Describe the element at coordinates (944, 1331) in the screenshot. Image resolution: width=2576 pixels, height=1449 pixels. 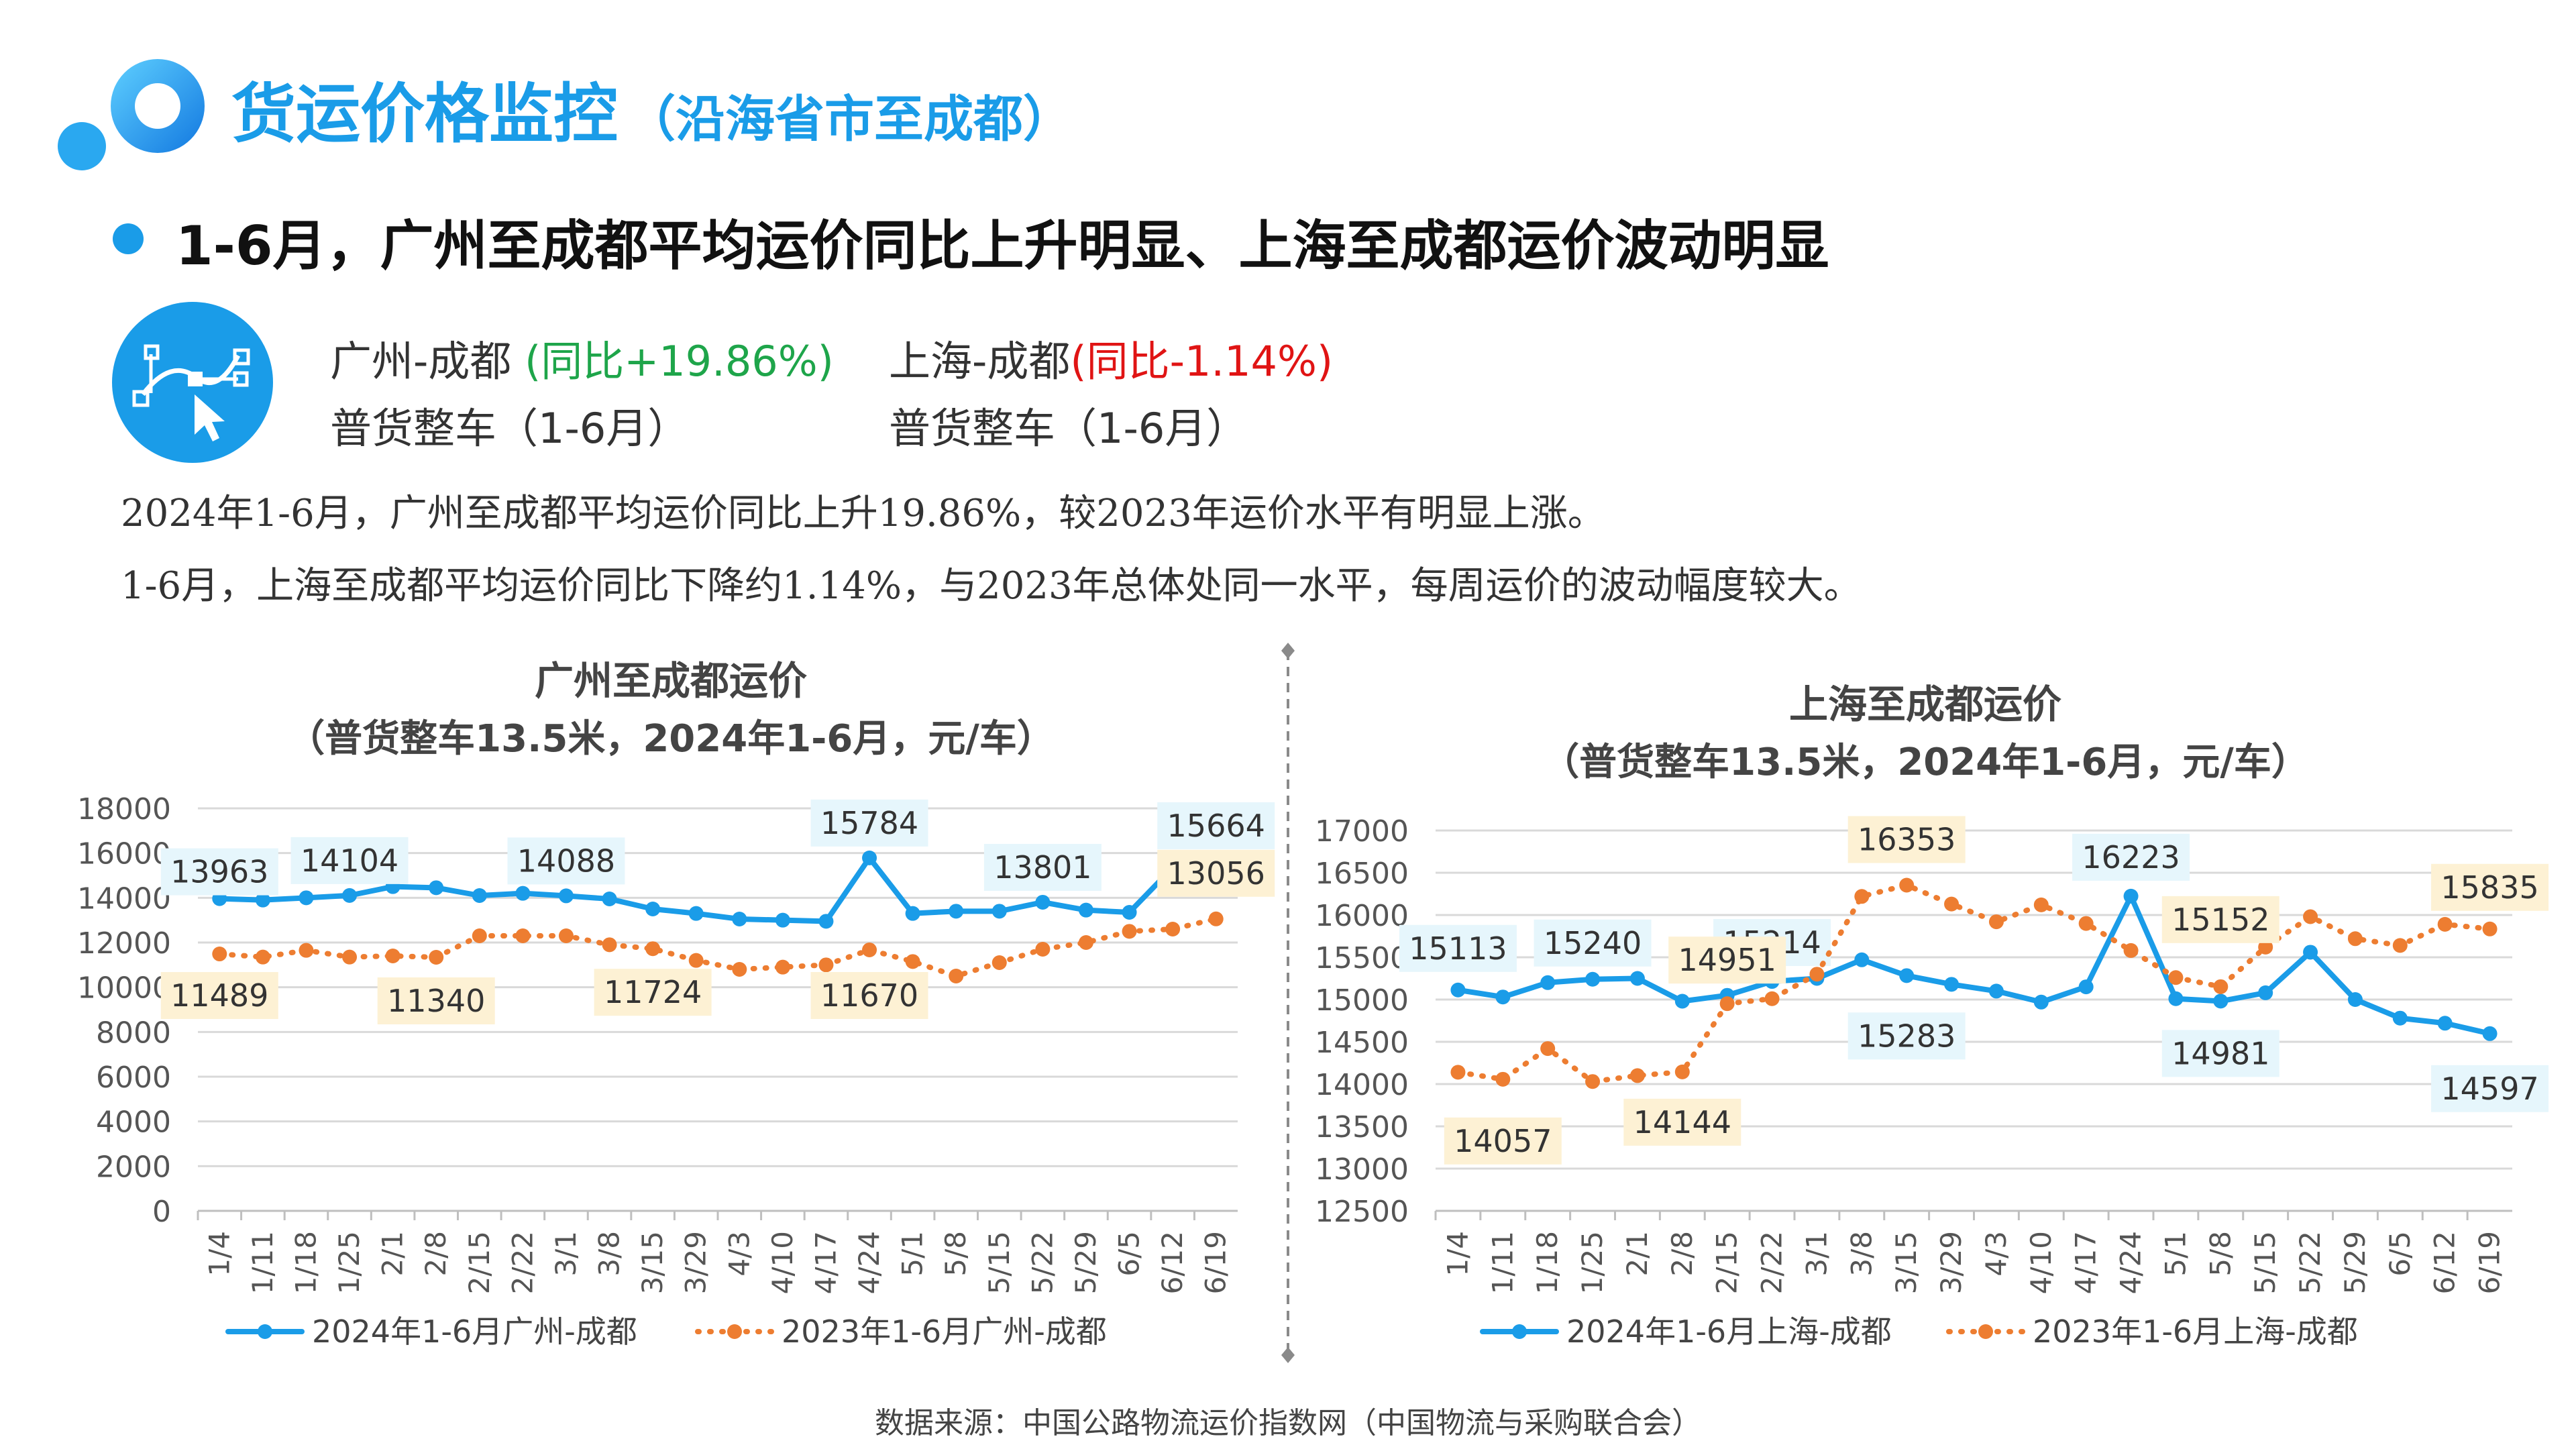
I see `svg-text: 2023年1-6月广州-成都` at that location.